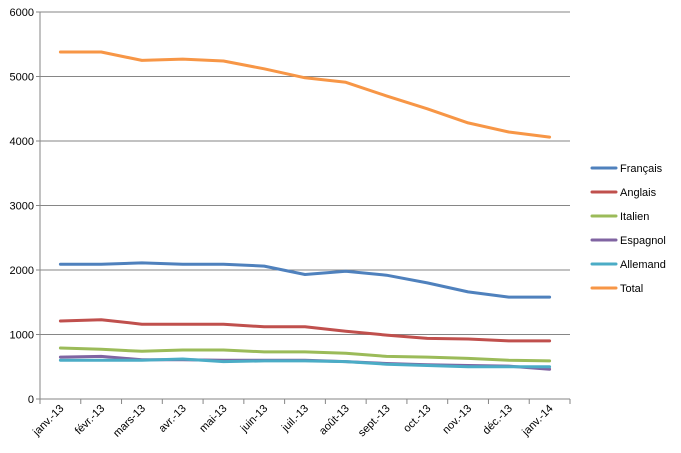  Describe the element at coordinates (22, 336) in the screenshot. I see `y-tick-label: 1000` at that location.